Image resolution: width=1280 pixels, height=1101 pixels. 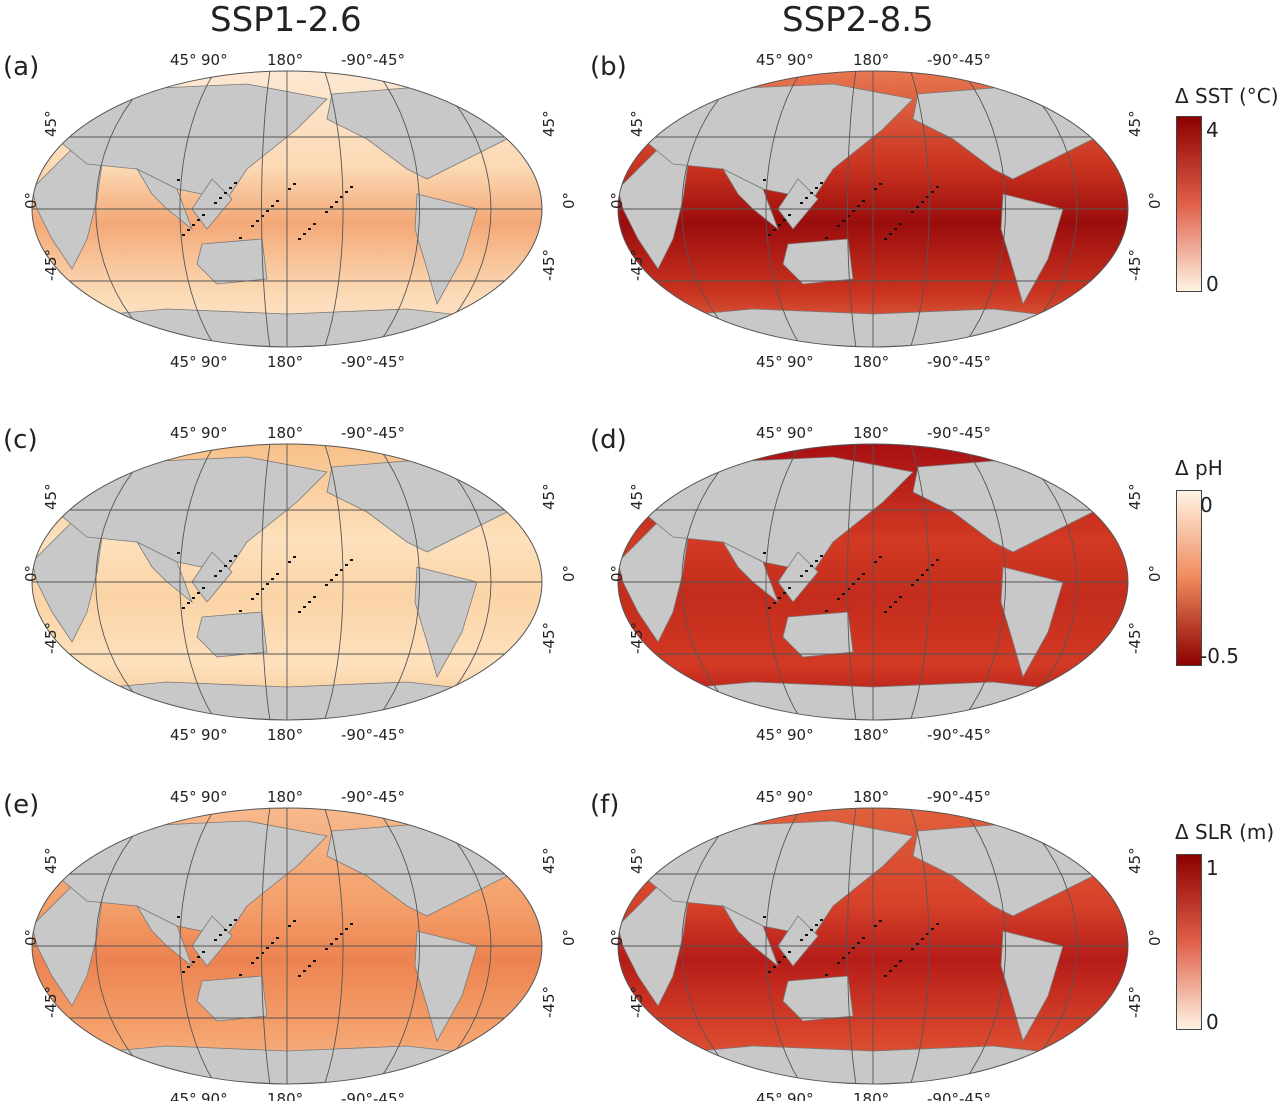 I want to click on colorbar-ph, so click(x=1189, y=578).